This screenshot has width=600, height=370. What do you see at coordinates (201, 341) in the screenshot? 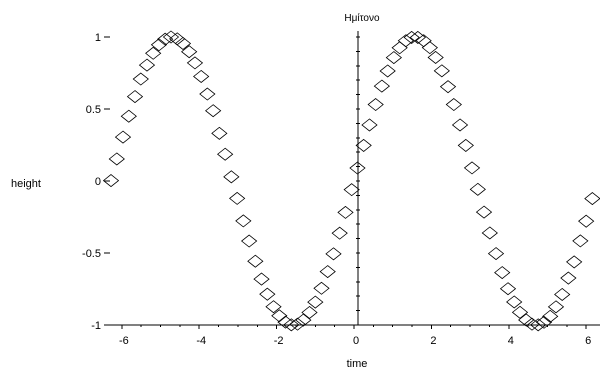
I see `x-tick-label: -4` at bounding box center [201, 341].